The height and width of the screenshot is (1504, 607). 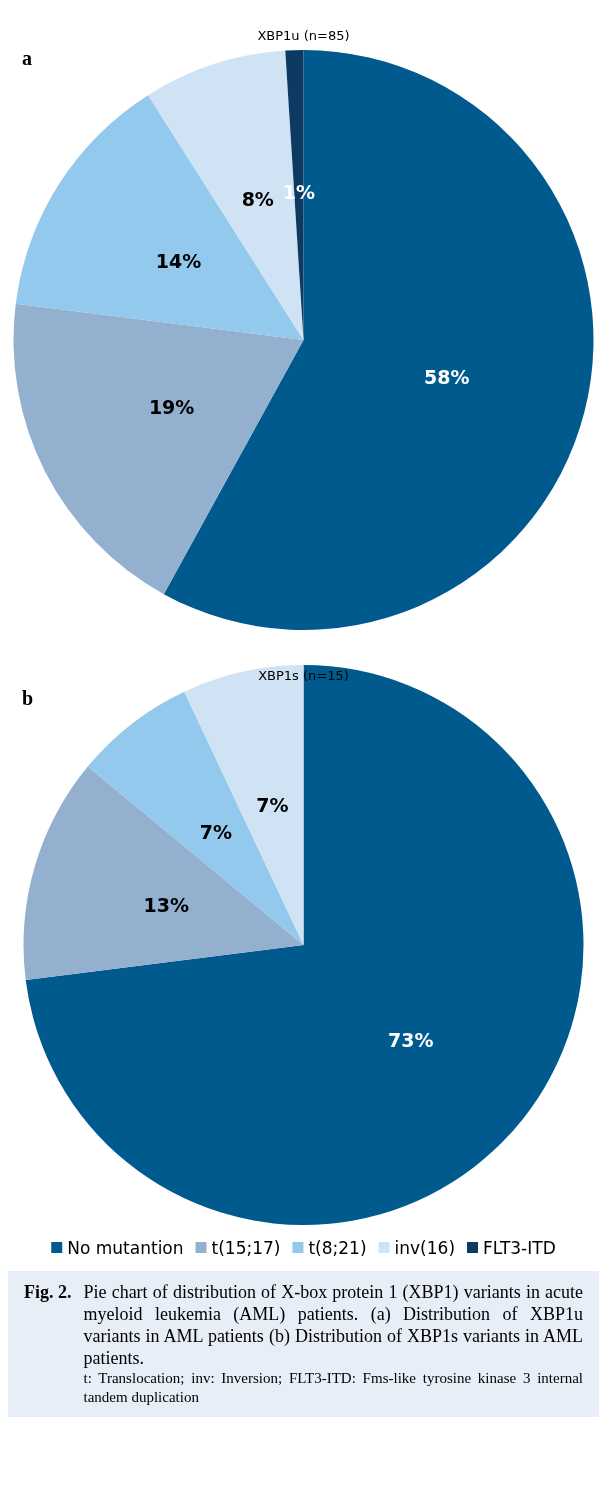 I want to click on data-label: 73%, so click(x=411, y=1039).